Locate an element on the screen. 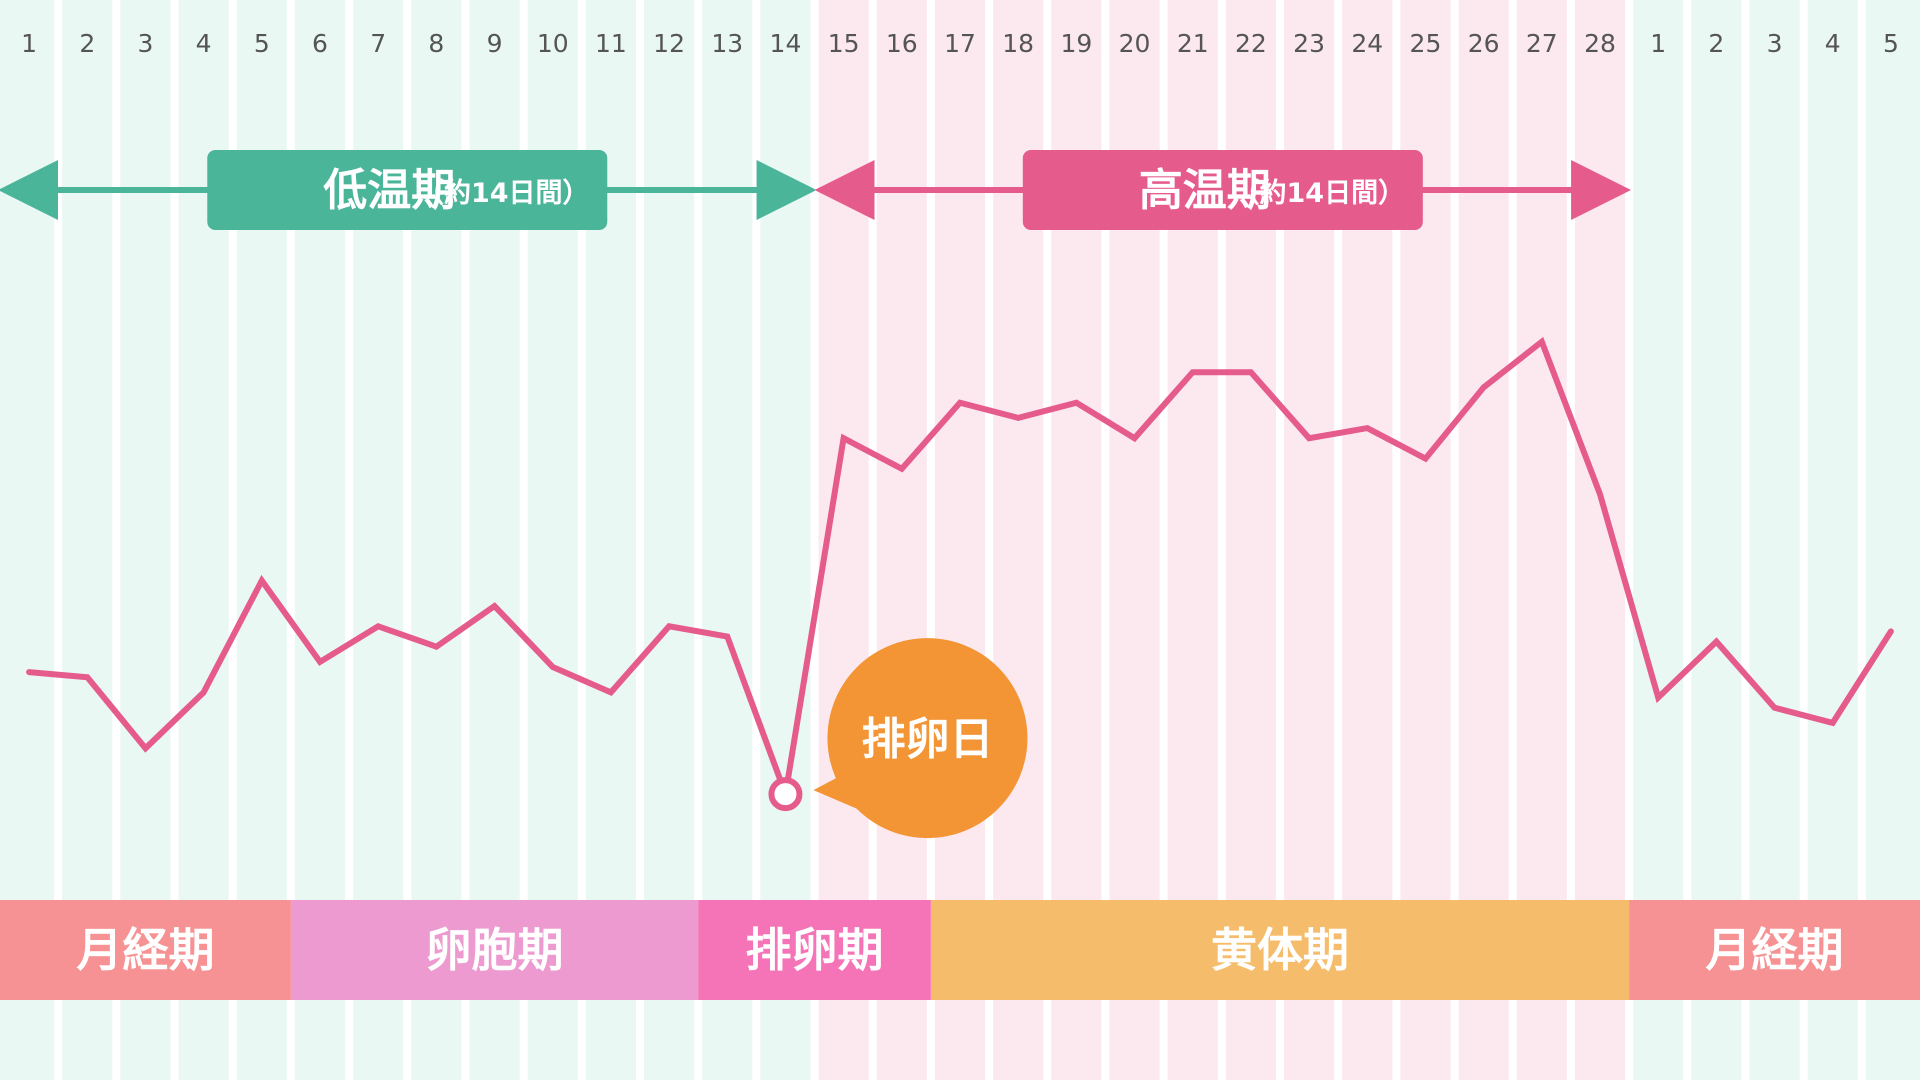 The image size is (1920, 1084). period-label: 低温期 is located at coordinates (389, 190).